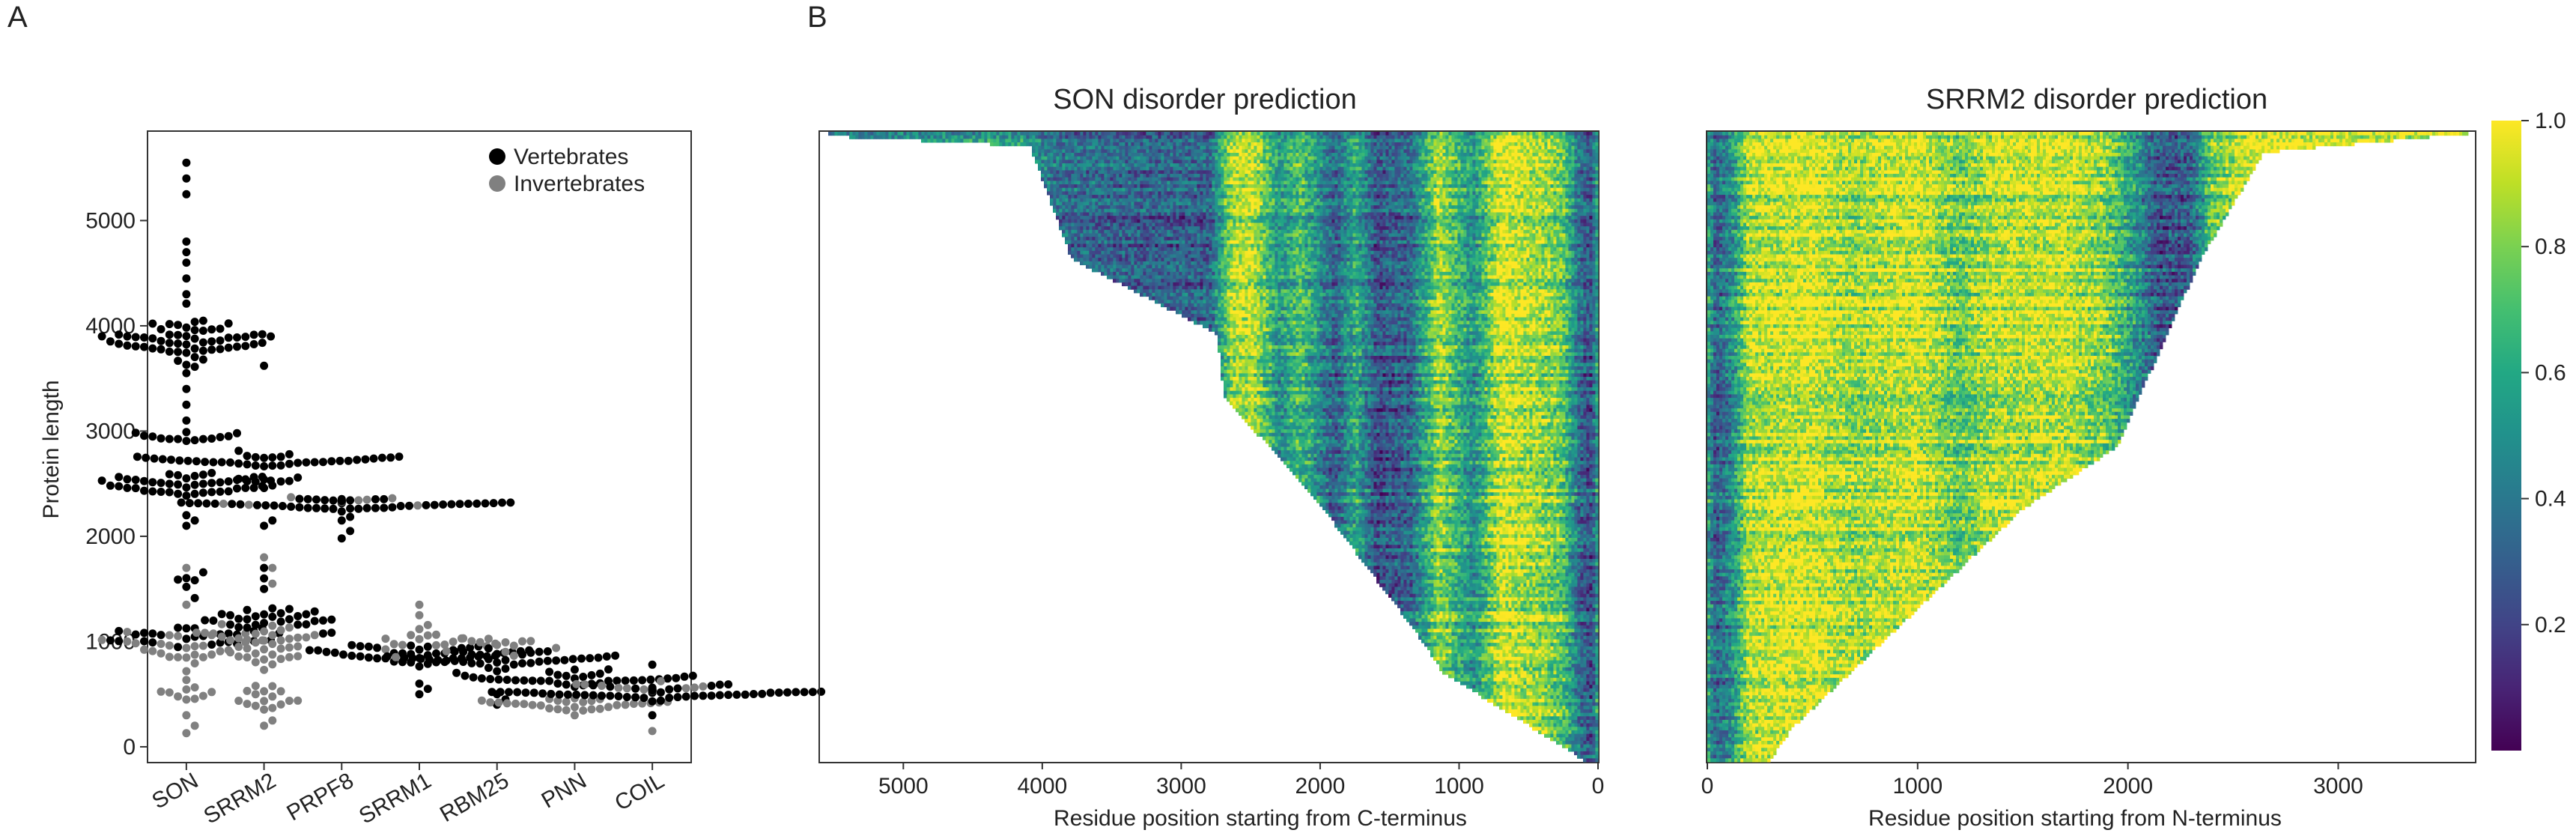  Describe the element at coordinates (567, 170) in the screenshot. I see `legend: Vertebrates Invertebrates` at that location.